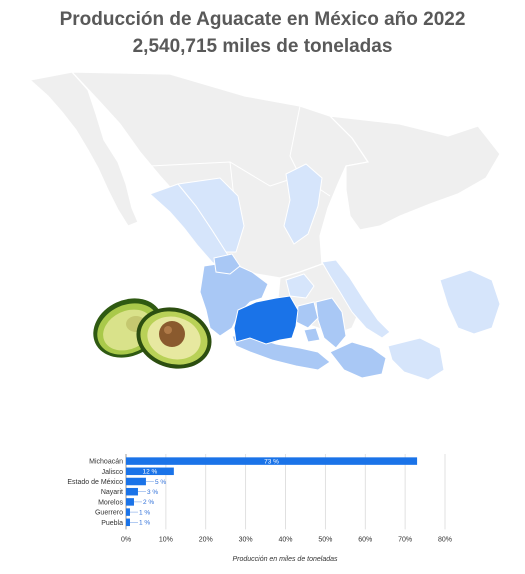 The image size is (525, 574). I want to click on data-label: 2 %, so click(148, 502).